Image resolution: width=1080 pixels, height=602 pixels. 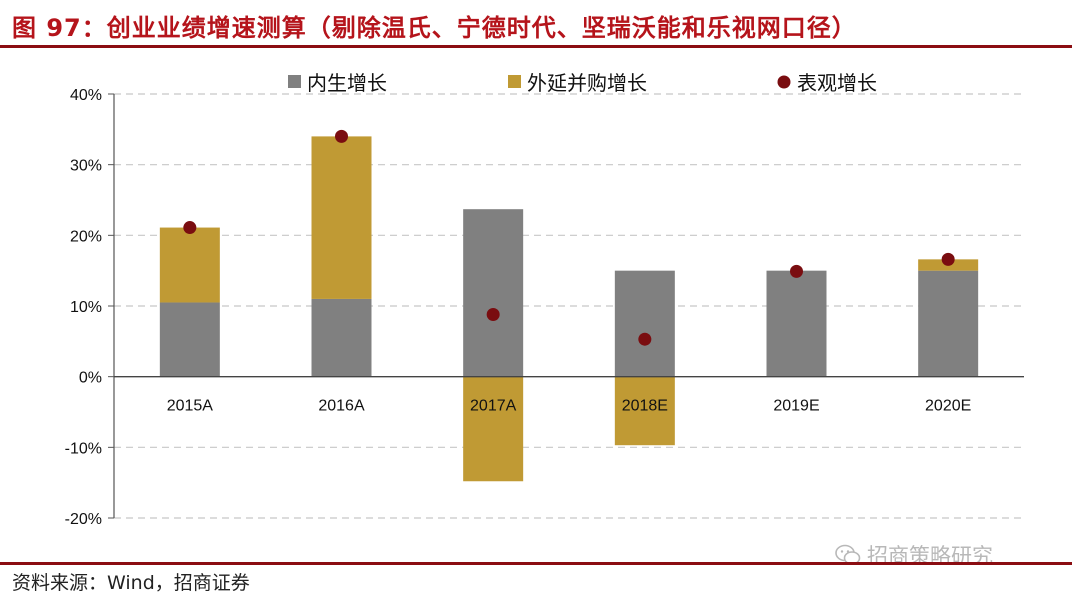 I want to click on y-tick-label: 0%, so click(x=90, y=378).